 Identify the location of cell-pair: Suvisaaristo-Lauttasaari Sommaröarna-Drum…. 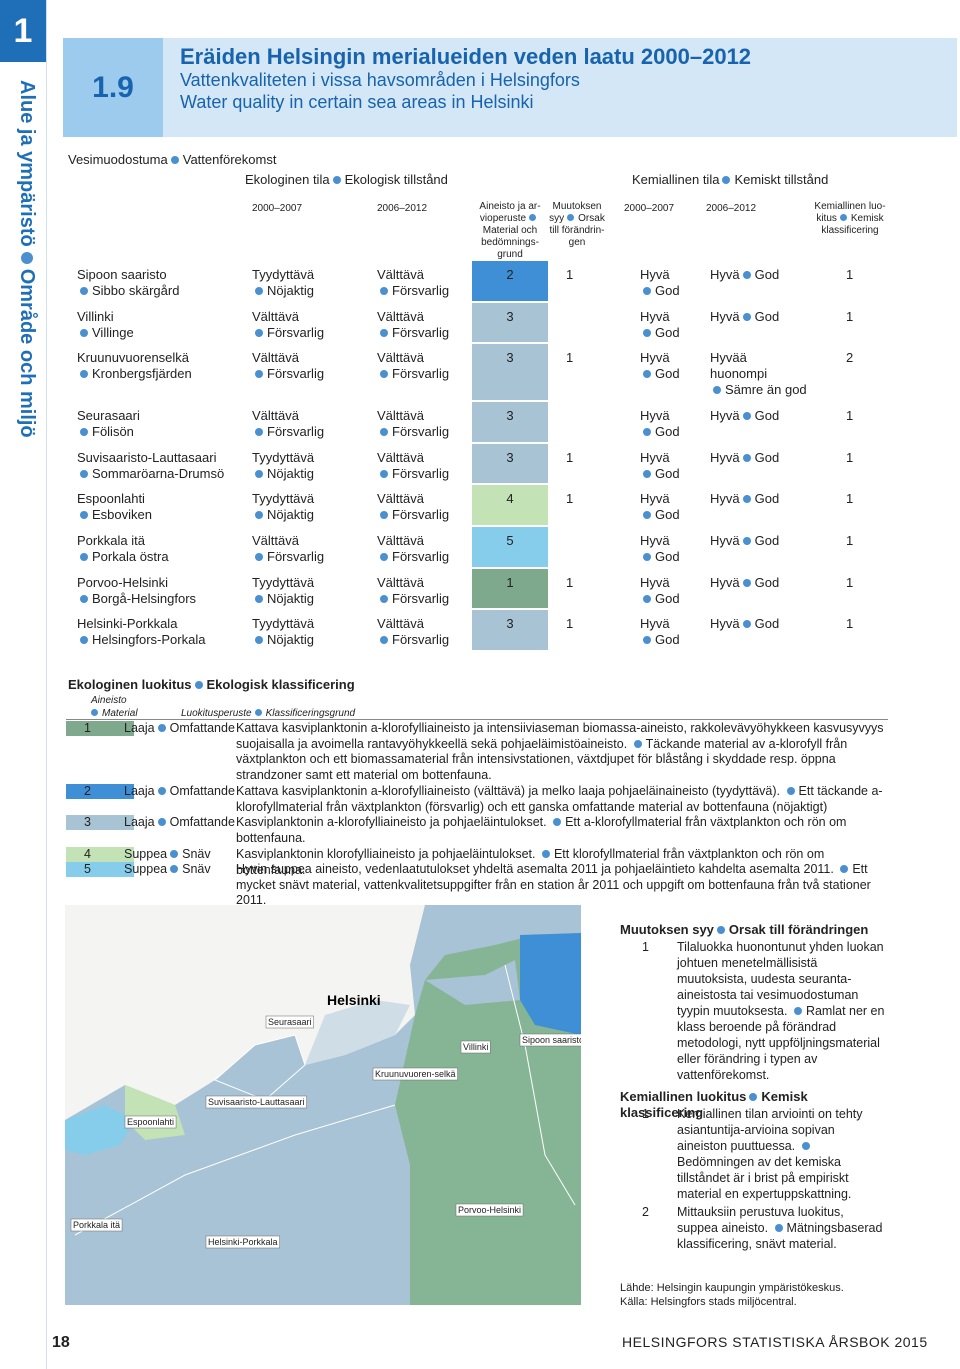
(150, 466).